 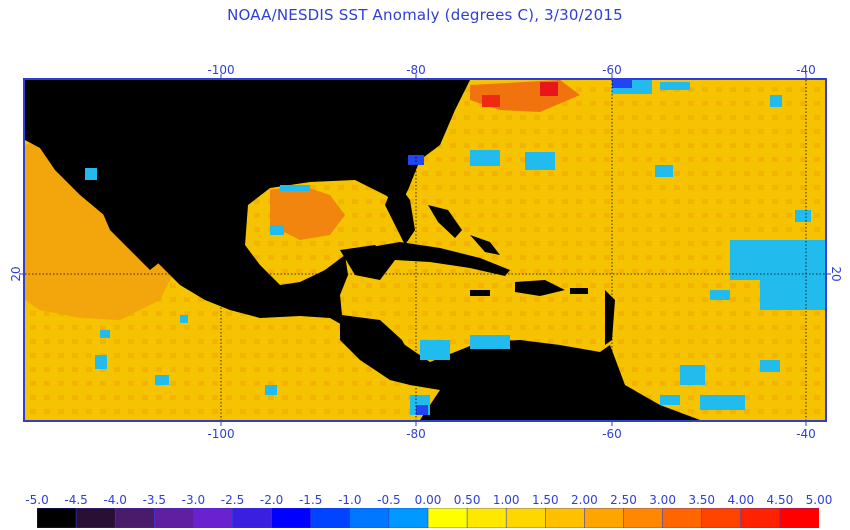 I want to click on legend-label: -2.0, so click(x=271, y=500).